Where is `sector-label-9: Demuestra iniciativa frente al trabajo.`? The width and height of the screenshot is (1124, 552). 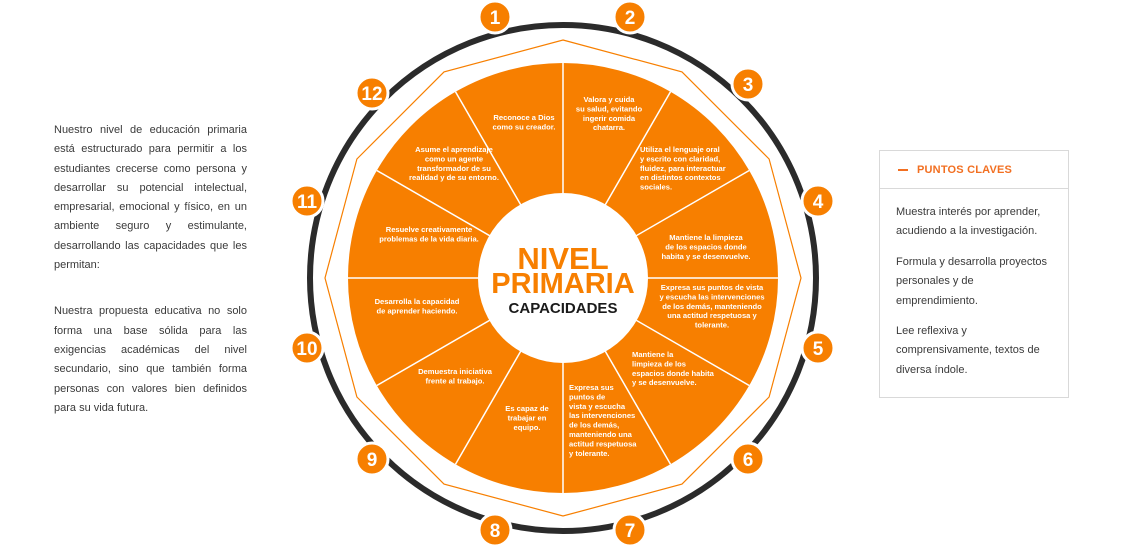 sector-label-9: Demuestra iniciativa frente al trabajo. is located at coordinates (455, 376).